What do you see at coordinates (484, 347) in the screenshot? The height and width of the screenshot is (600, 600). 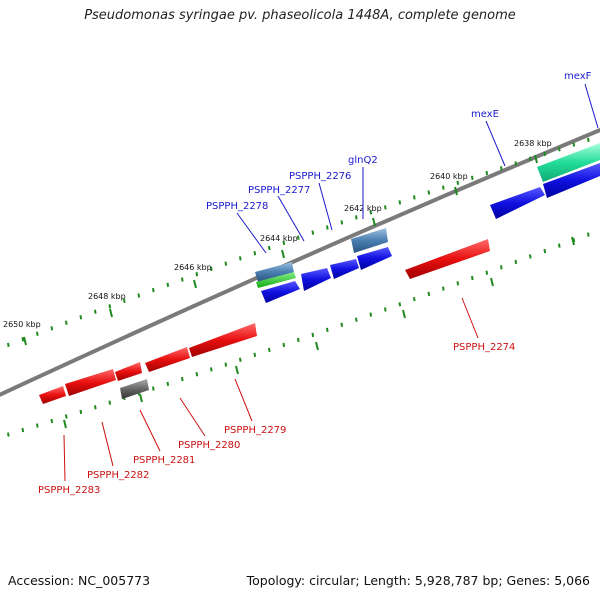 I see `label-PSPPH_2274: PSPPH_2274` at bounding box center [484, 347].